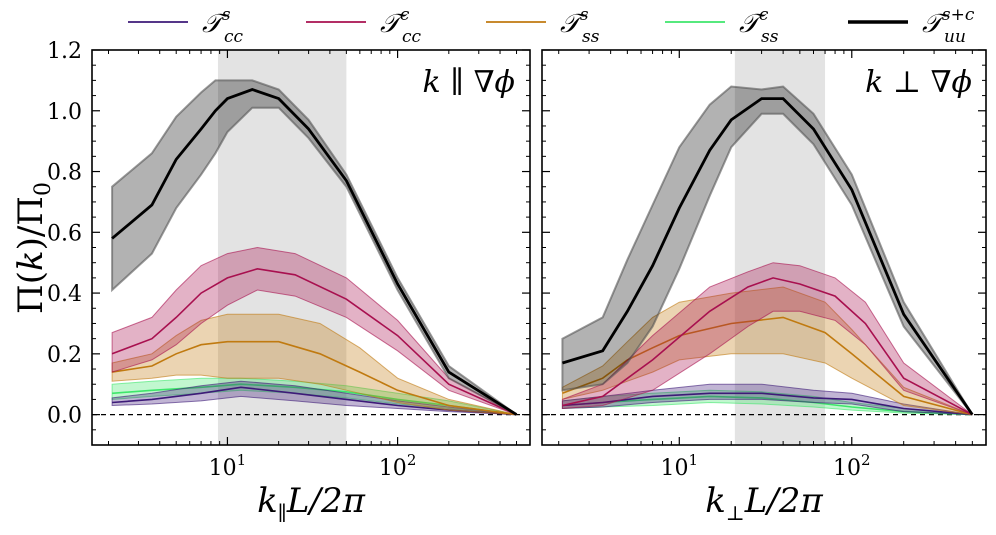 Image resolution: width=996 pixels, height=535 pixels. I want to click on xlabel-right-k: k, so click(715, 501).